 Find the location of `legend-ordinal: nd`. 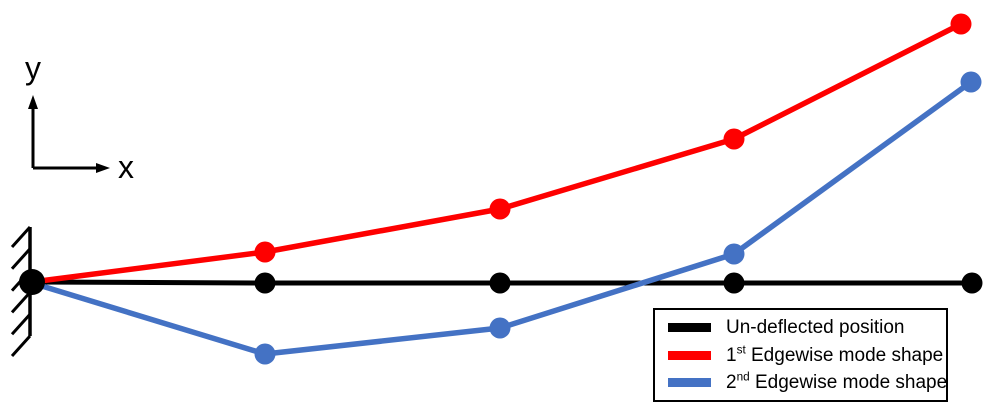

legend-ordinal: nd is located at coordinates (743, 377).